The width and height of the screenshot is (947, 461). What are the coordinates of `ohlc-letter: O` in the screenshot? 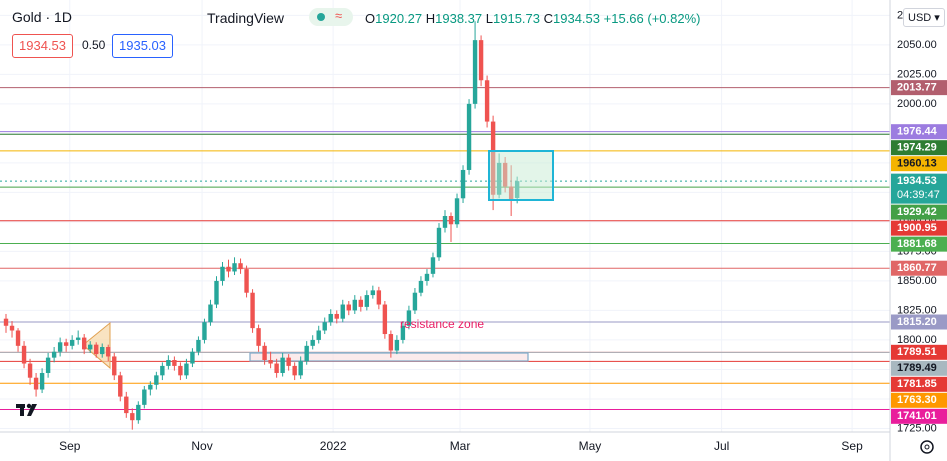 It's located at (370, 18).